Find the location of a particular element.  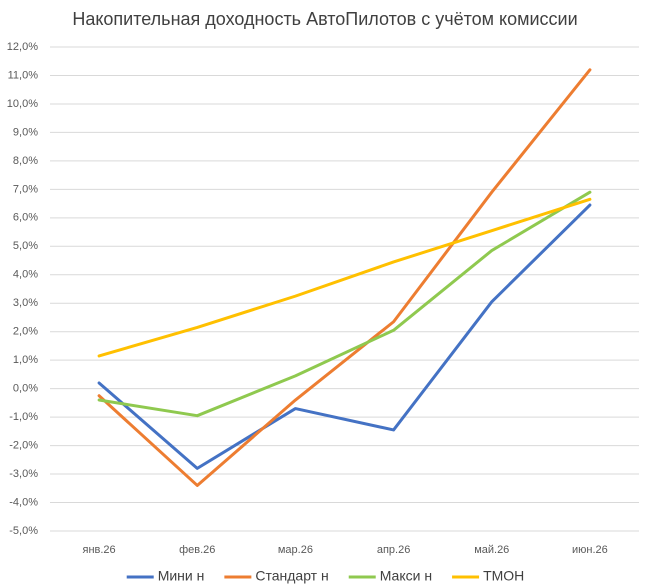

y-tick-label: 11,0% is located at coordinates (23, 75).